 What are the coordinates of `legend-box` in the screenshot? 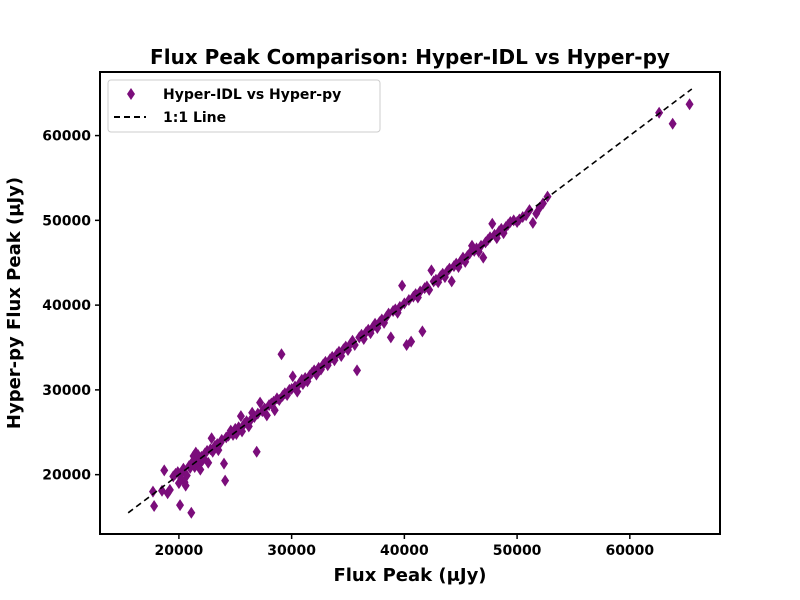 It's located at (244, 106).